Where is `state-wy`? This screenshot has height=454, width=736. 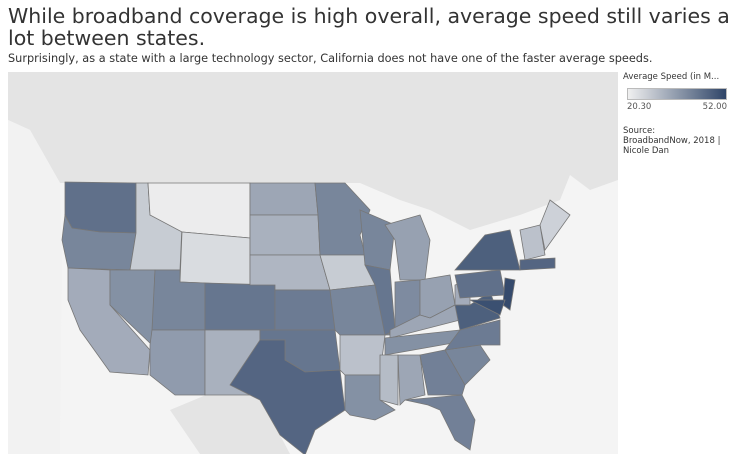
state-wy is located at coordinates (215, 258).